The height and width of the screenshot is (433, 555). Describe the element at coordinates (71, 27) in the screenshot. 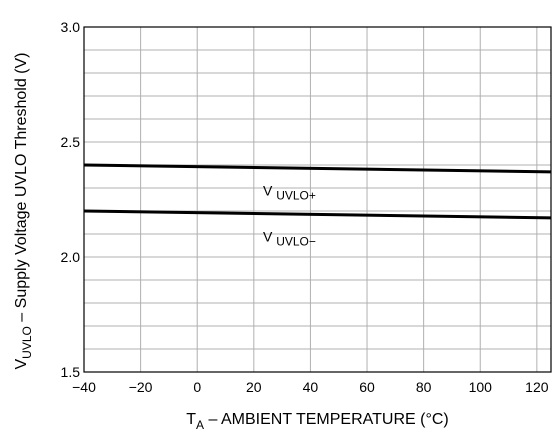

I see `y-tick-label: 3.0` at that location.